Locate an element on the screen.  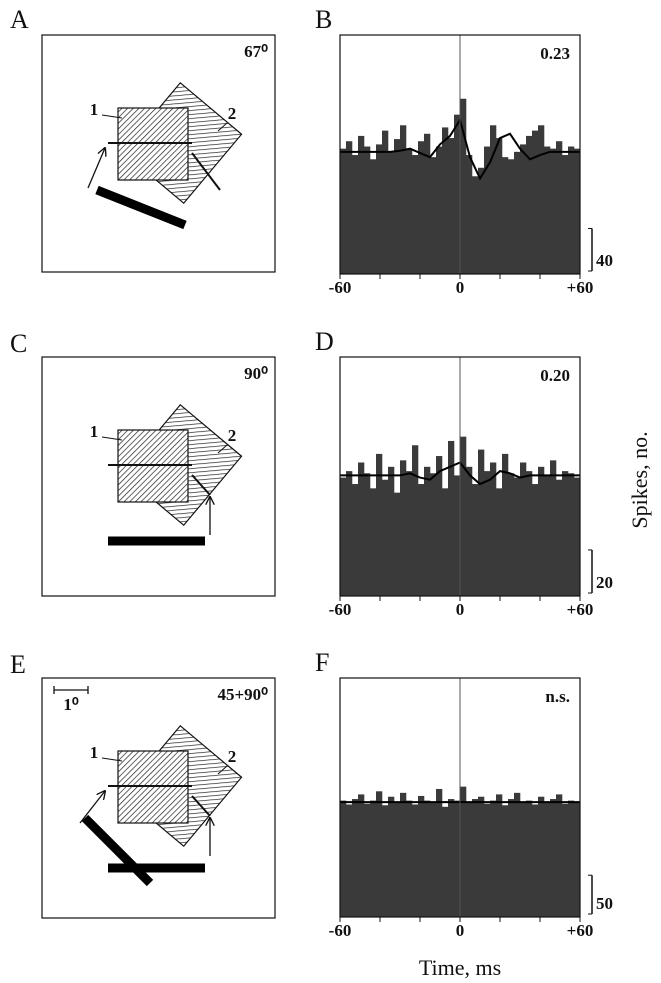
annotation: 0.23 is located at coordinates (555, 53).